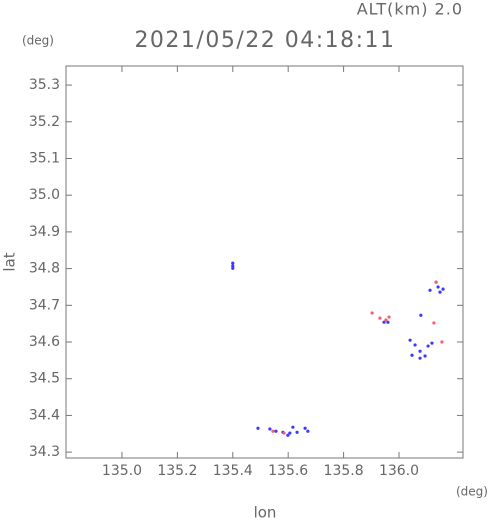  Describe the element at coordinates (399, 471) in the screenshot. I see `x-tick-label: 136.0` at that location.